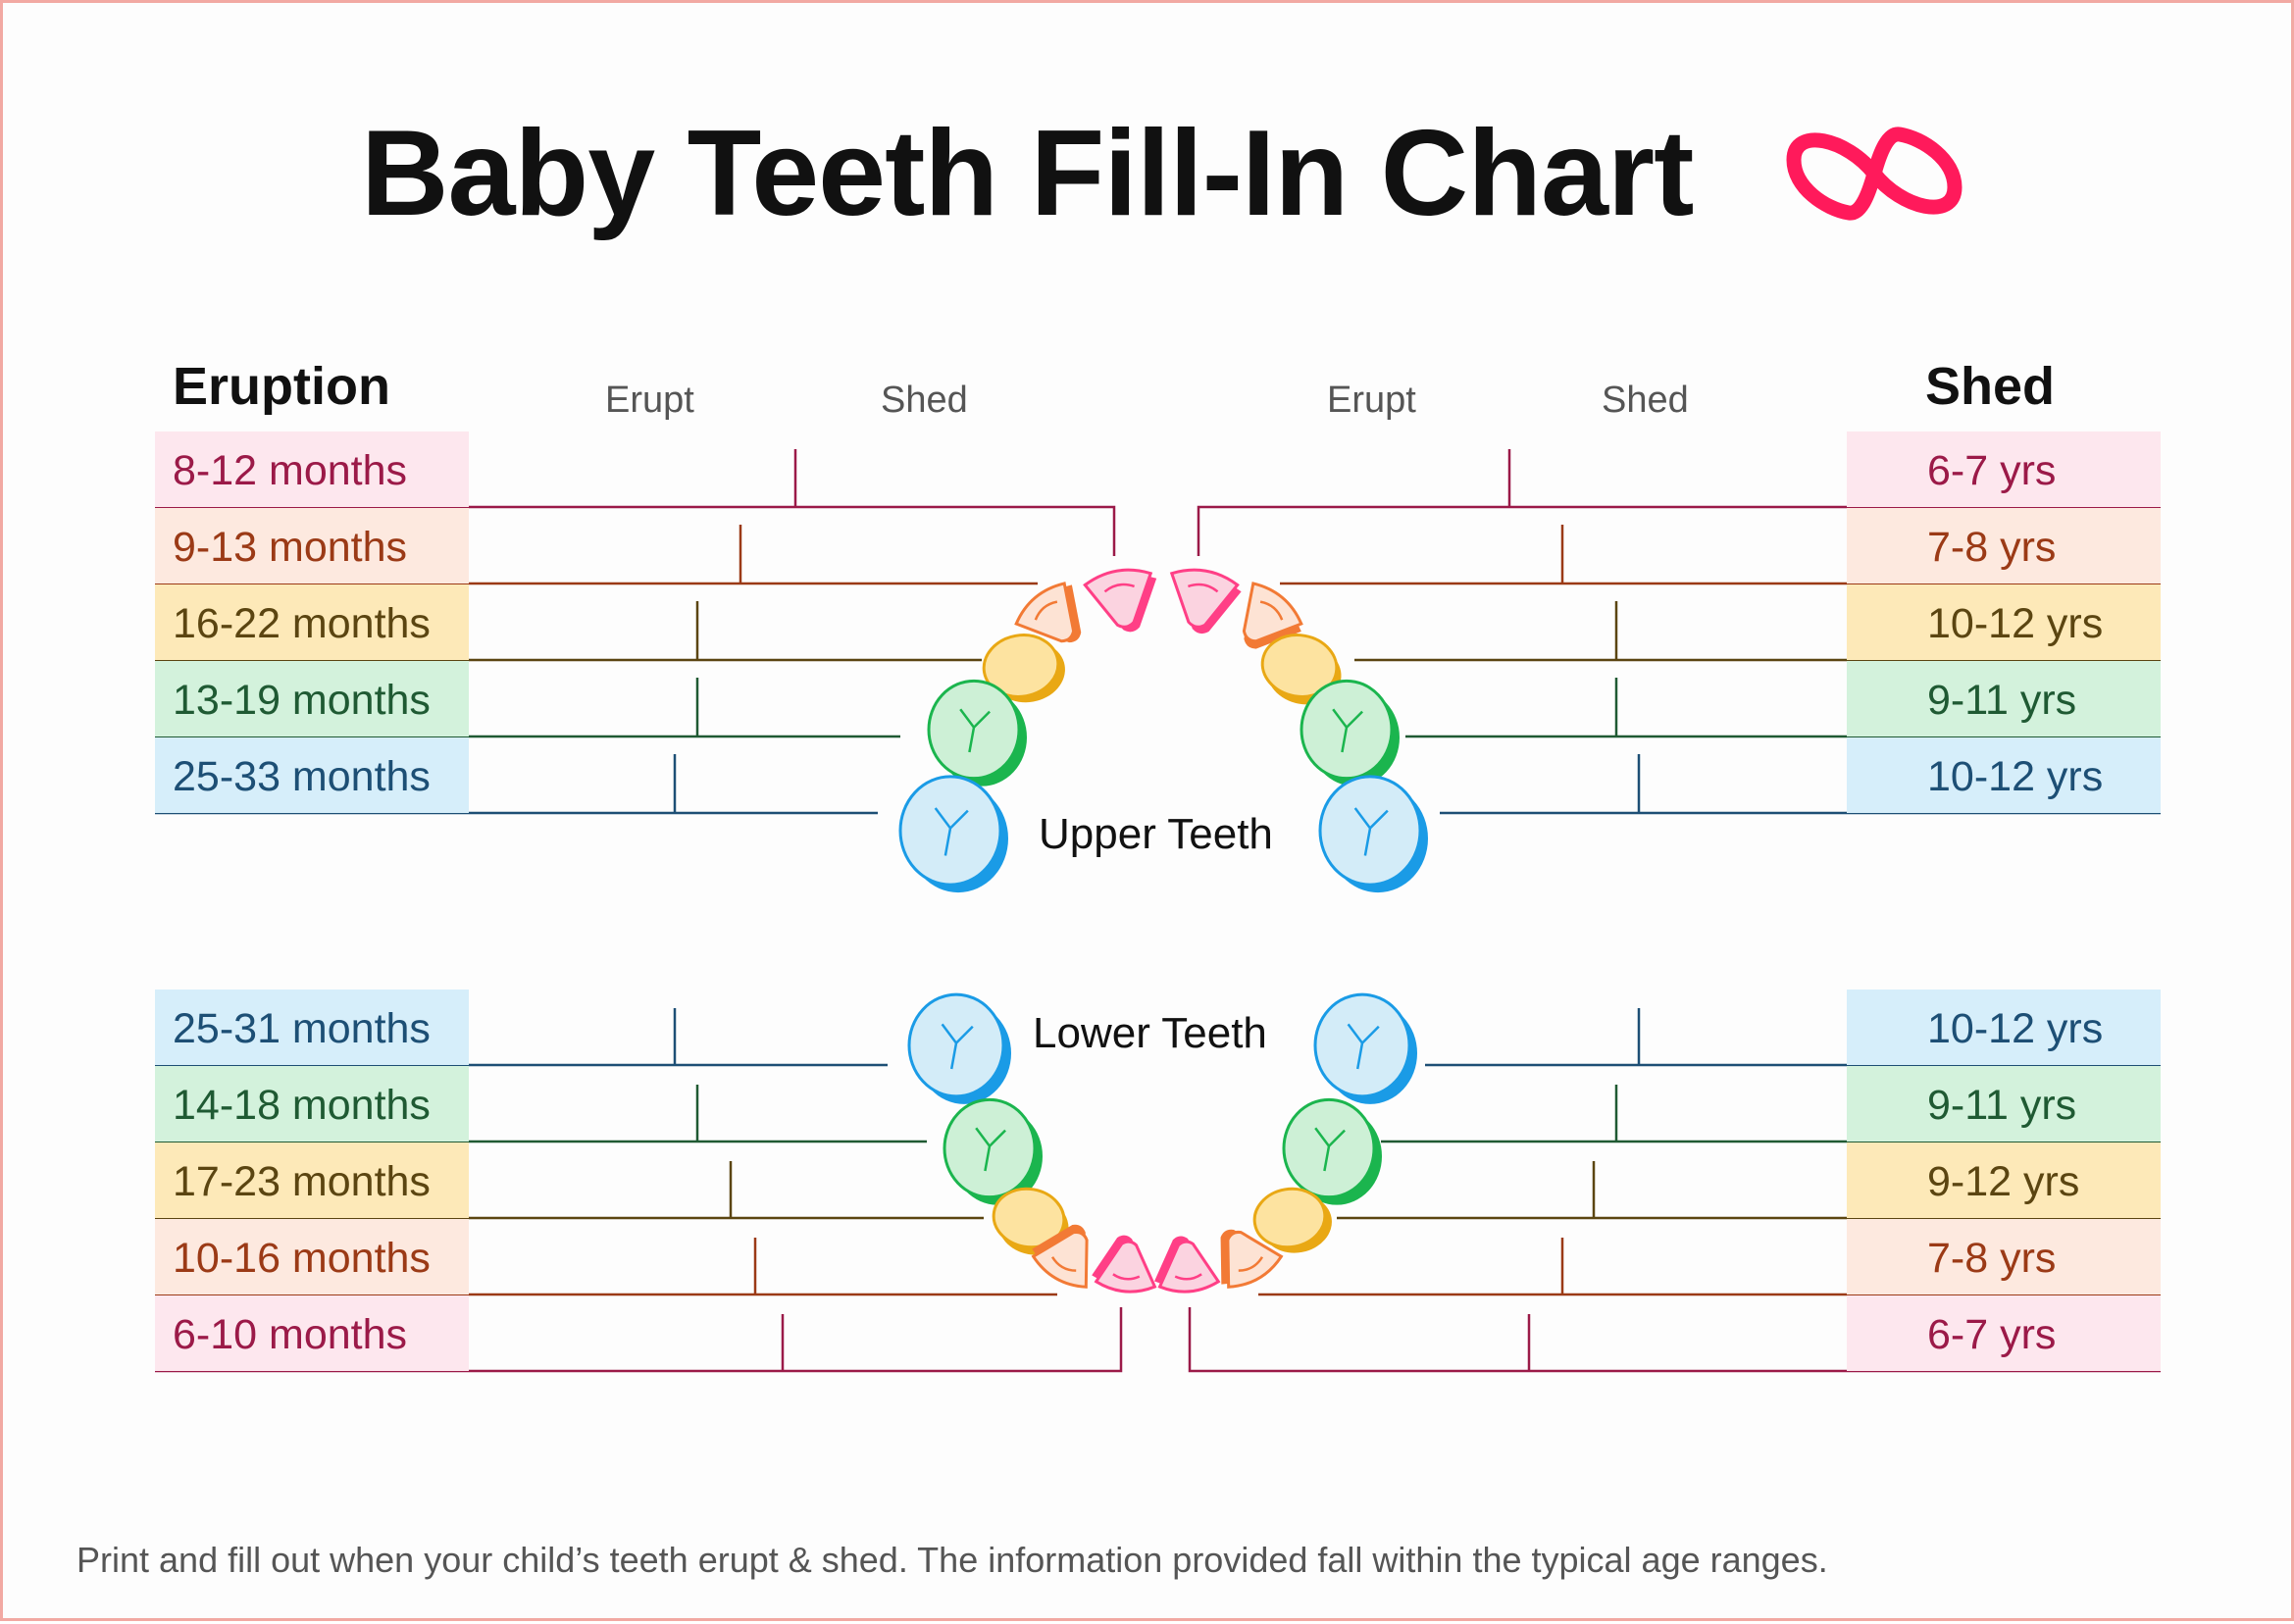 The image size is (2294, 1624). Describe the element at coordinates (2004, 775) in the screenshot. I see `upper-second-molar-shed: 10-12 yrs` at that location.